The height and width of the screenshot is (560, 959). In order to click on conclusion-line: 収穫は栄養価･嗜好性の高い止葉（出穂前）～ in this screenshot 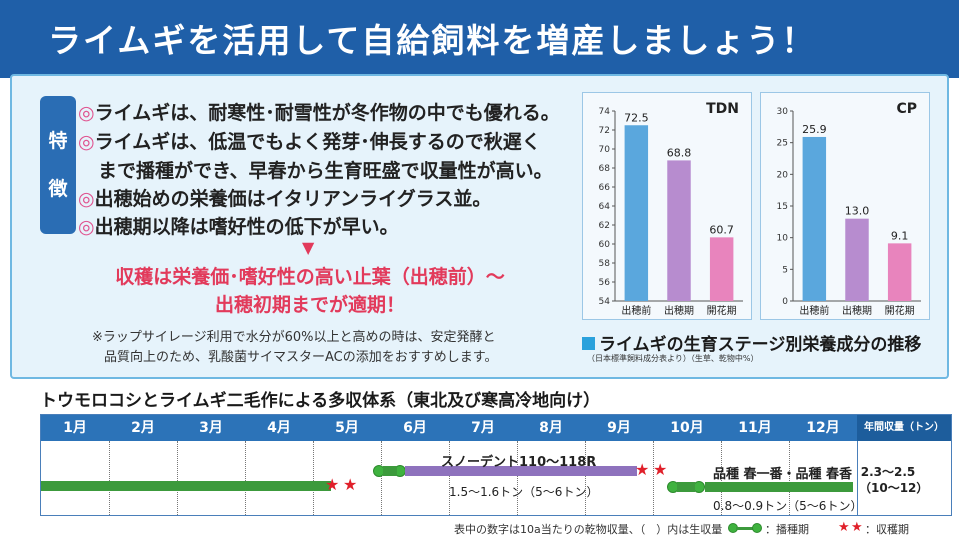, I will do `click(310, 277)`.